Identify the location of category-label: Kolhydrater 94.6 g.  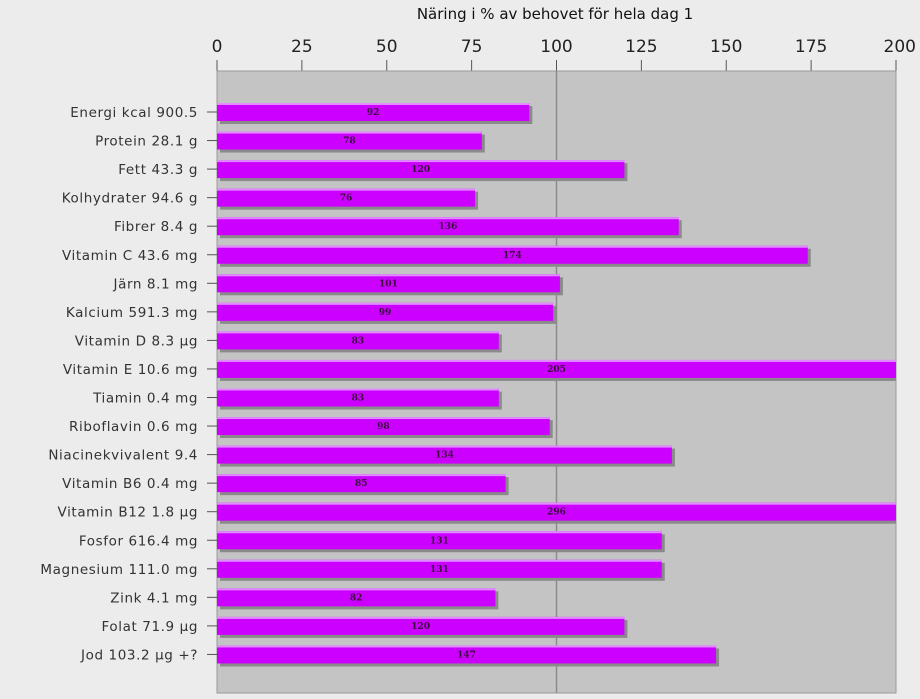
(130, 199).